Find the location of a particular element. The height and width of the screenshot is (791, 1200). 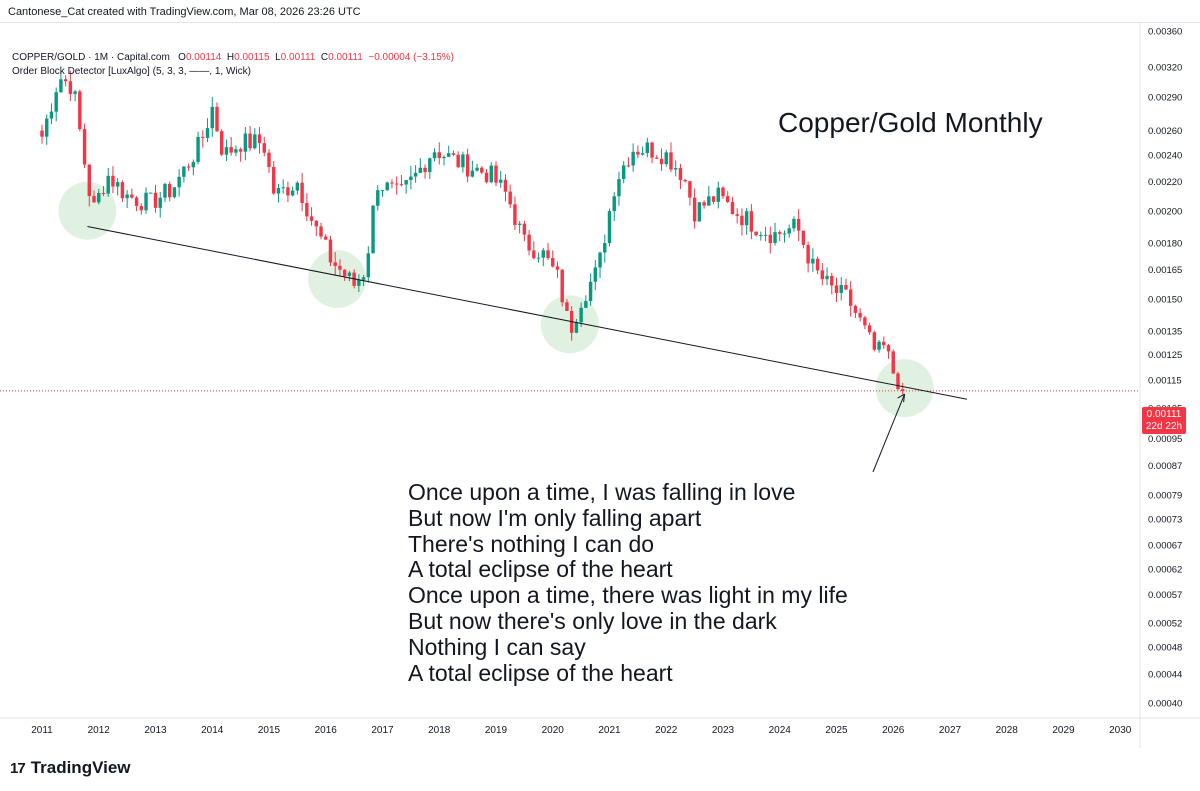

high-value: 0.00115 is located at coordinates (252, 57).